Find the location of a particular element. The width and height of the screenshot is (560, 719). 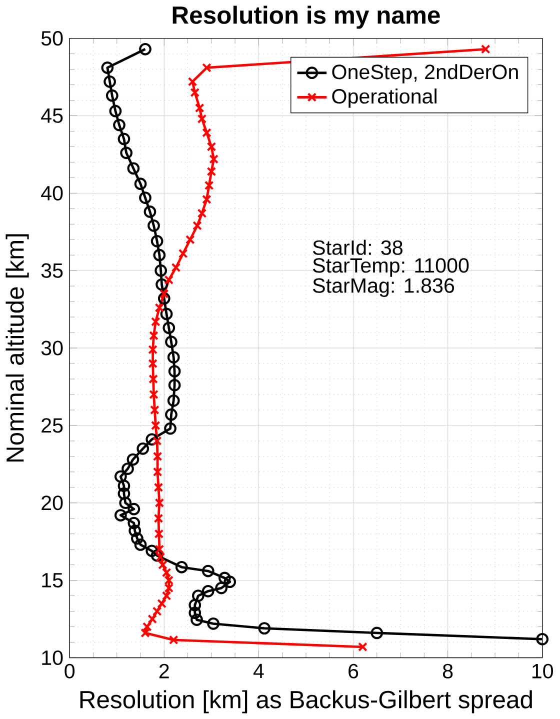

y-tick-label: 35 is located at coordinates (52, 270).